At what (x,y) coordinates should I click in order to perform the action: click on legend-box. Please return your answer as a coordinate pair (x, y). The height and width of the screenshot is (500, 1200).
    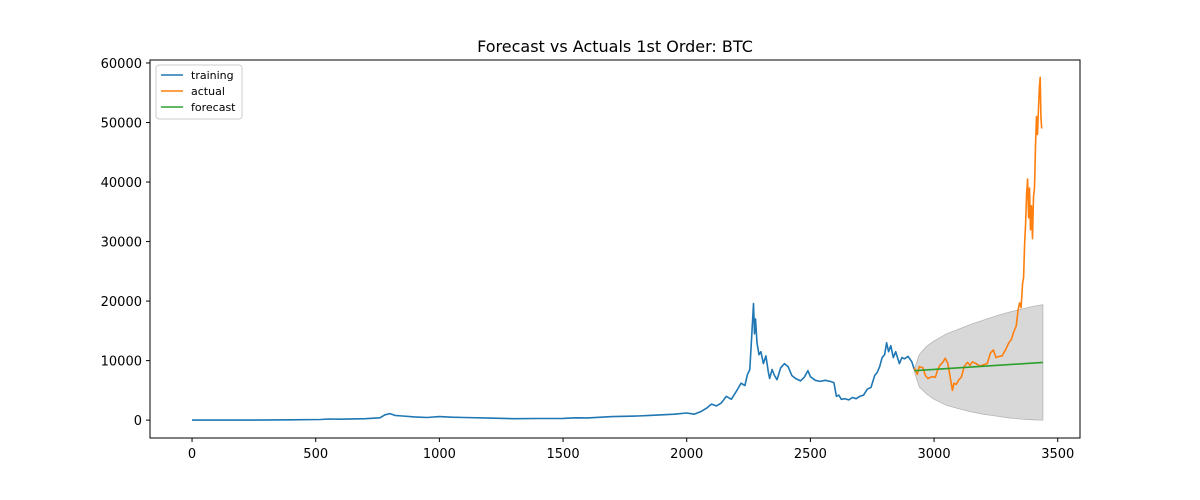
    Looking at the image, I should click on (199, 92).